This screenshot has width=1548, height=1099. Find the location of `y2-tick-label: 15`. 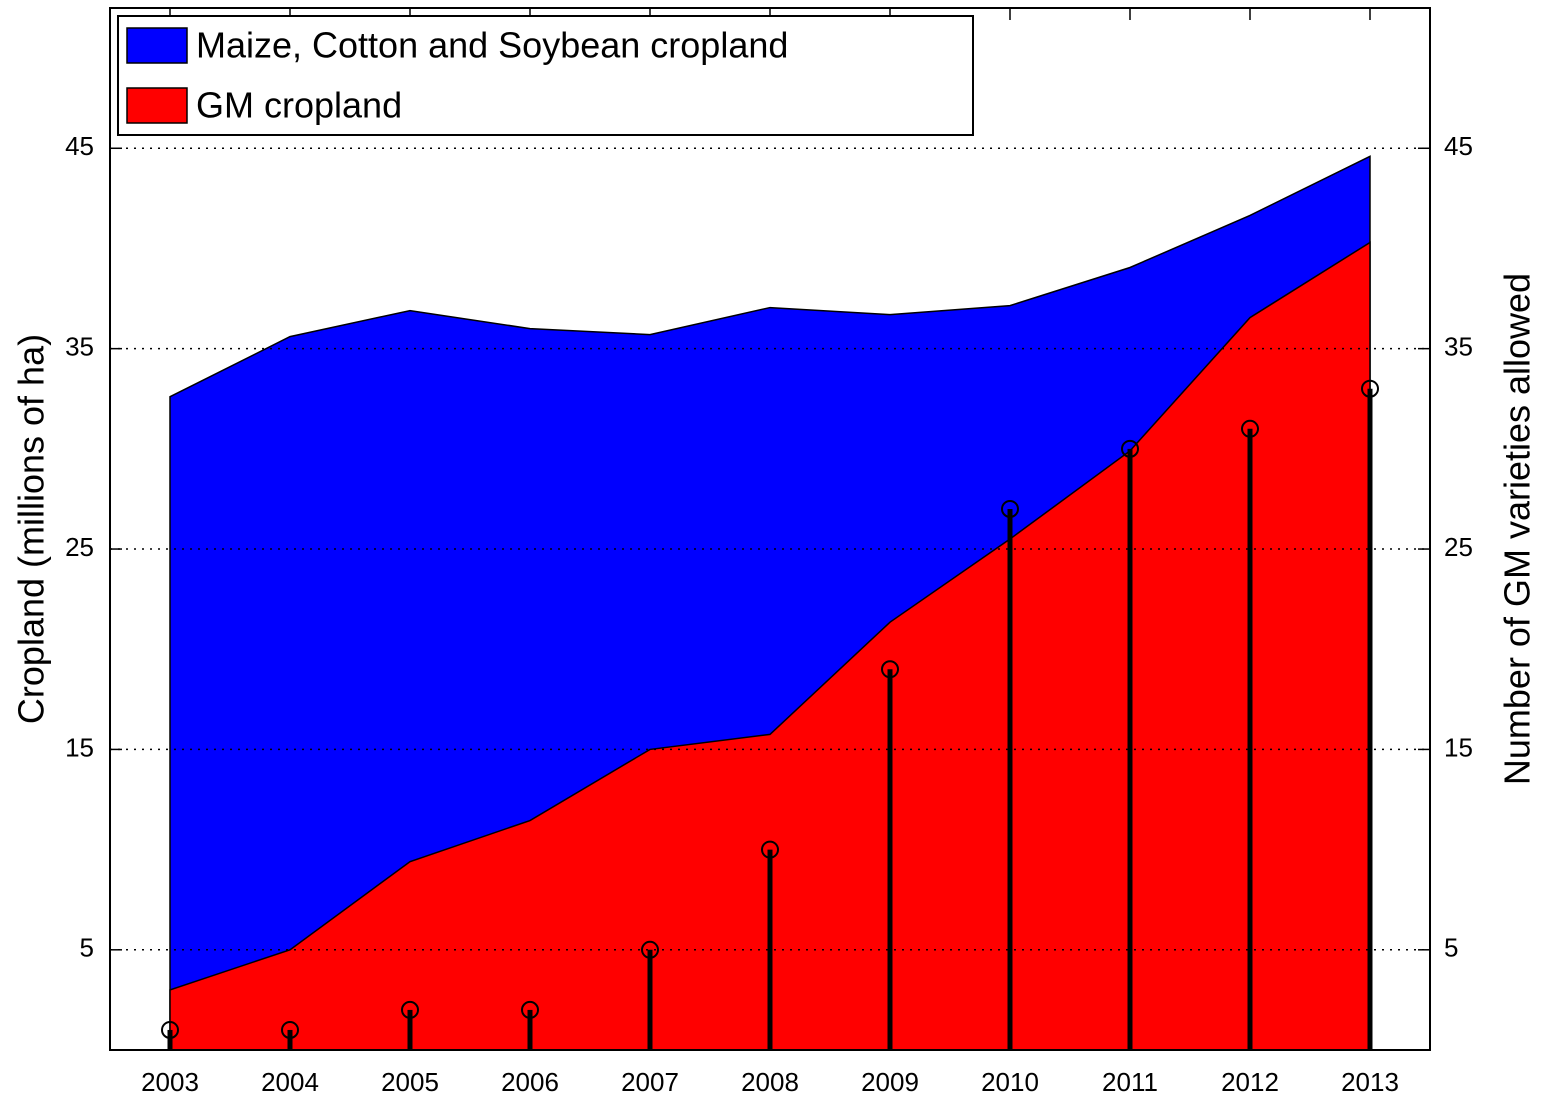

y2-tick-label: 15 is located at coordinates (1458, 747).